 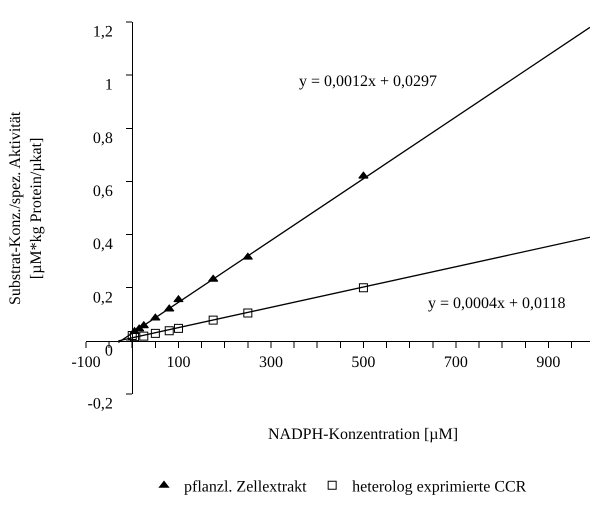 What do you see at coordinates (102, 138) in the screenshot?
I see `y-tick-label: 0,8` at bounding box center [102, 138].